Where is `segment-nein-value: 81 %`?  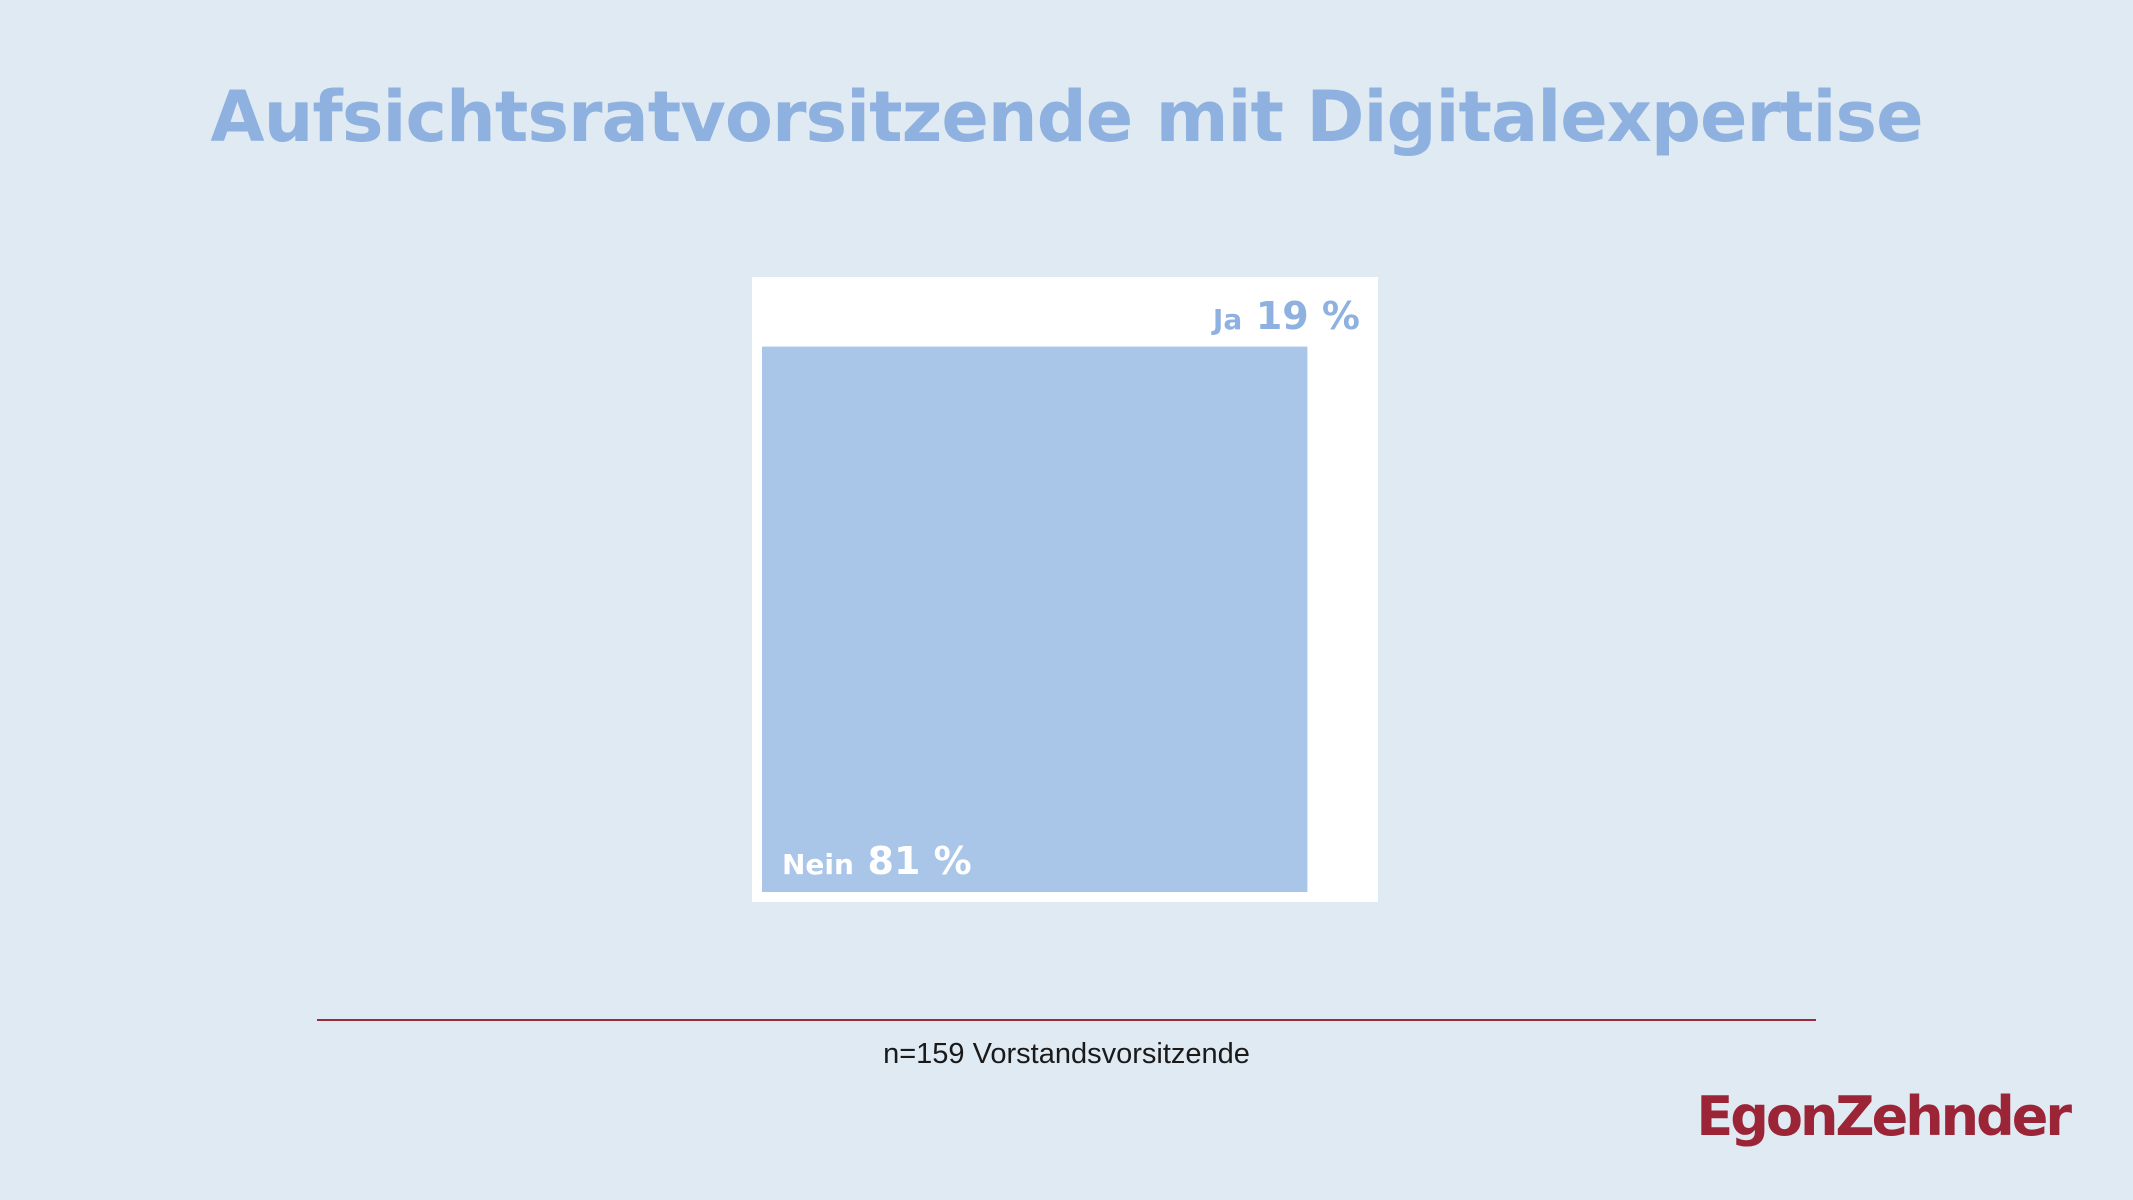 segment-nein-value: 81 % is located at coordinates (920, 861).